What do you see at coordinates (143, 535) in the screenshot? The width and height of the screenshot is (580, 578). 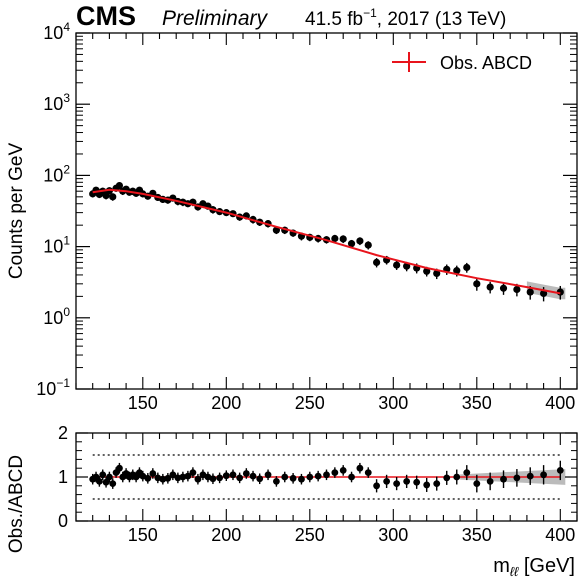 I see `ratio-x-tick-label: 150` at bounding box center [143, 535].